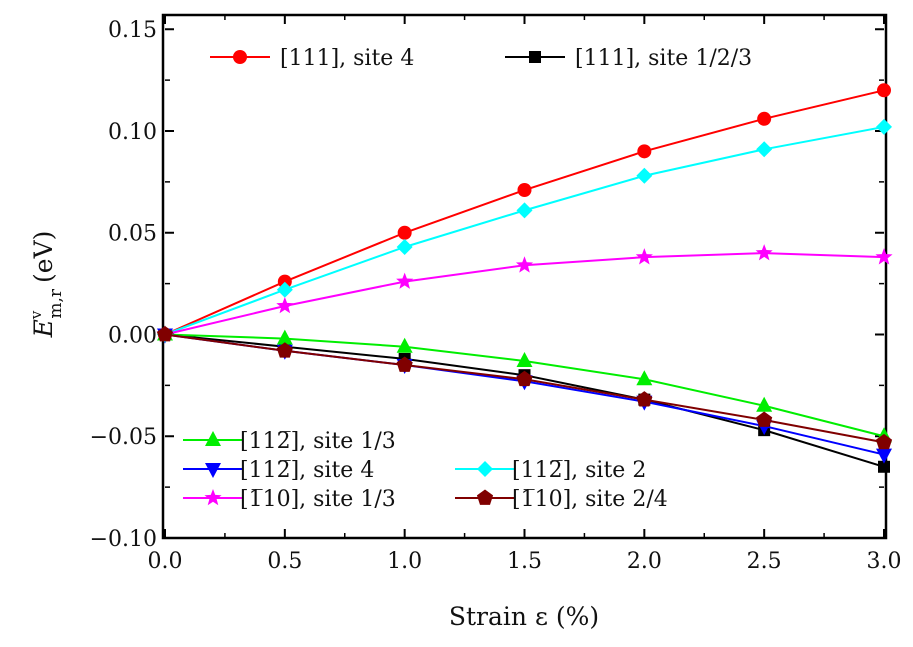 This screenshot has height=647, width=913. Describe the element at coordinates (307, 470) in the screenshot. I see `legend-label: [112̅], site 4` at that location.